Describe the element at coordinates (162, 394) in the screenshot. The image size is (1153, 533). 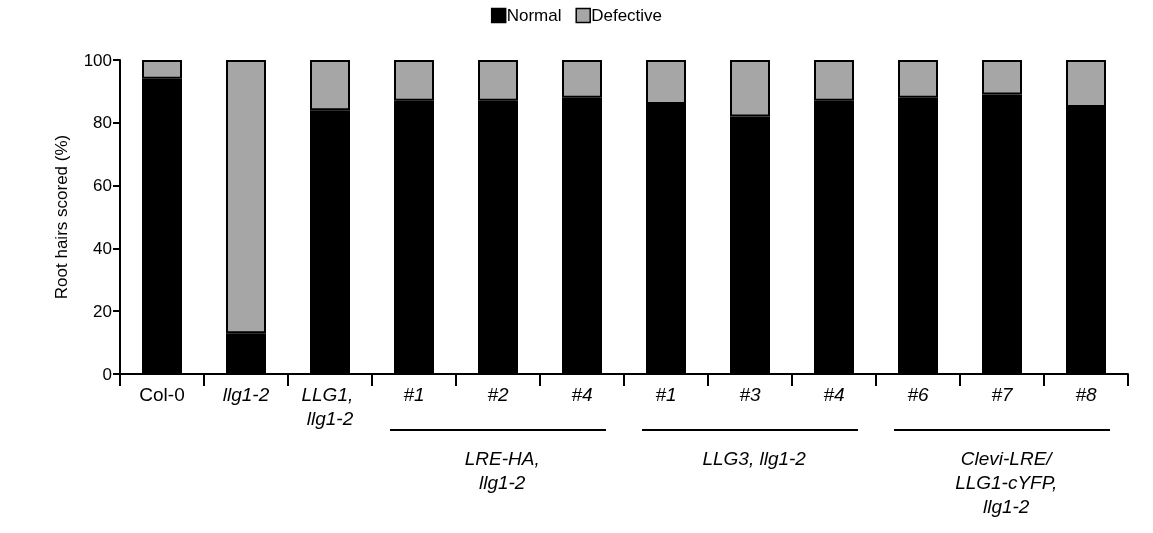
I see `x-tick-label: Col-0` at that location.